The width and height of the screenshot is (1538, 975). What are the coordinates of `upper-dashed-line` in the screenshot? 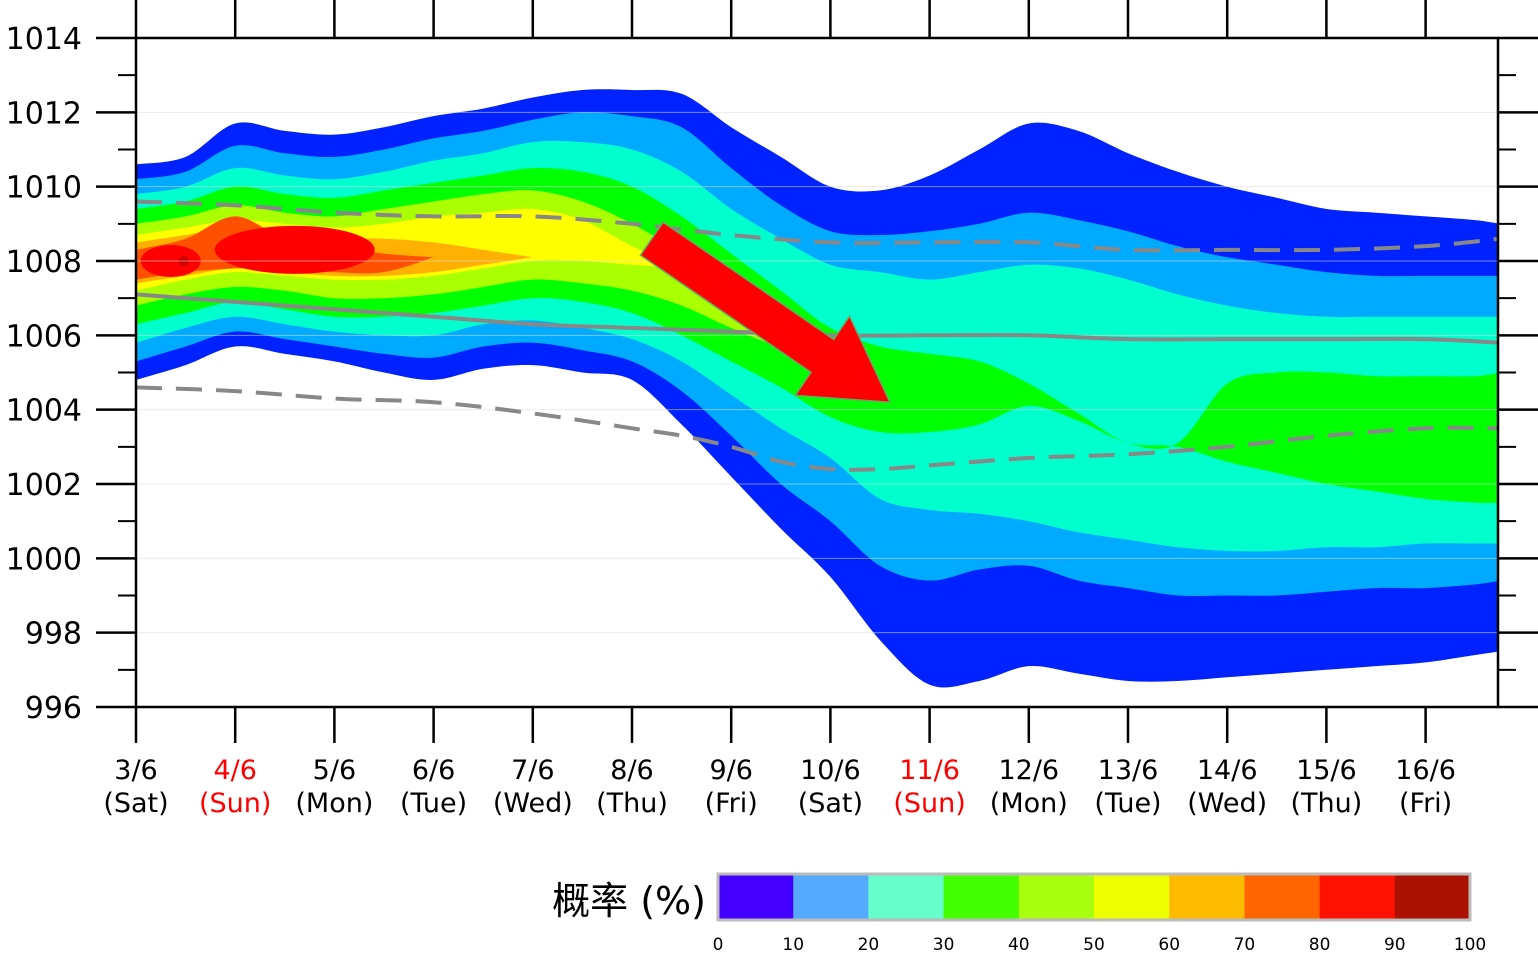 It's located at (817, 226).